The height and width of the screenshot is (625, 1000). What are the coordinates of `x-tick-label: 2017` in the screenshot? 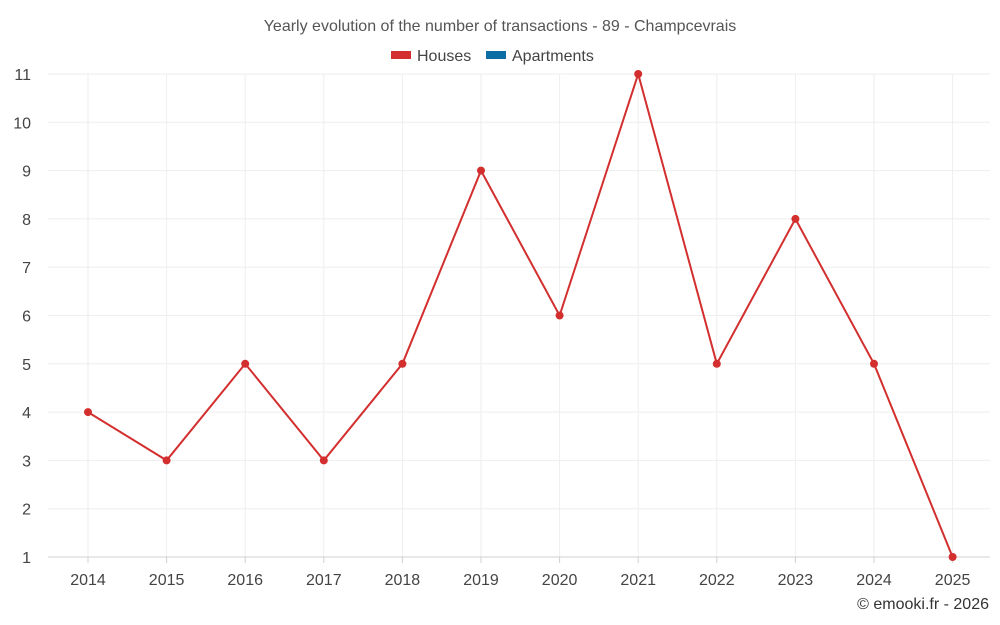 It's located at (324, 580).